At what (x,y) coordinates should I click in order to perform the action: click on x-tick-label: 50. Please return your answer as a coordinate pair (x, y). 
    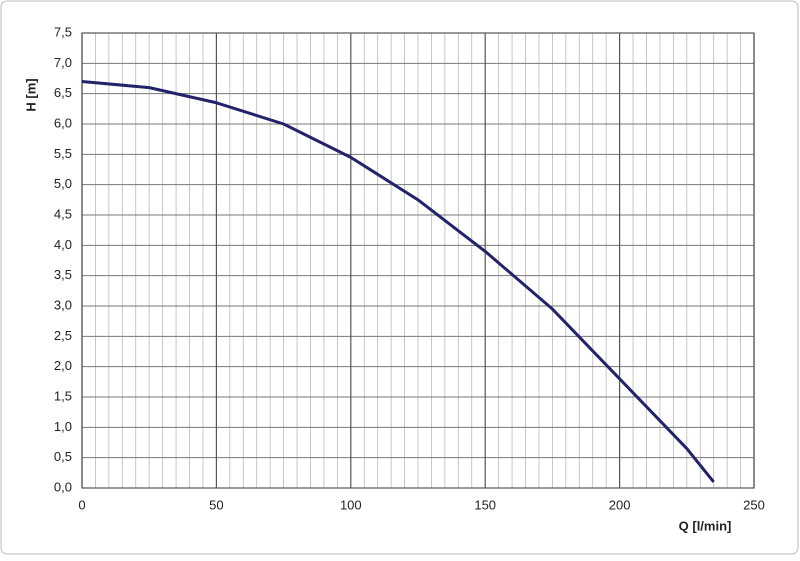
    Looking at the image, I should click on (216, 504).